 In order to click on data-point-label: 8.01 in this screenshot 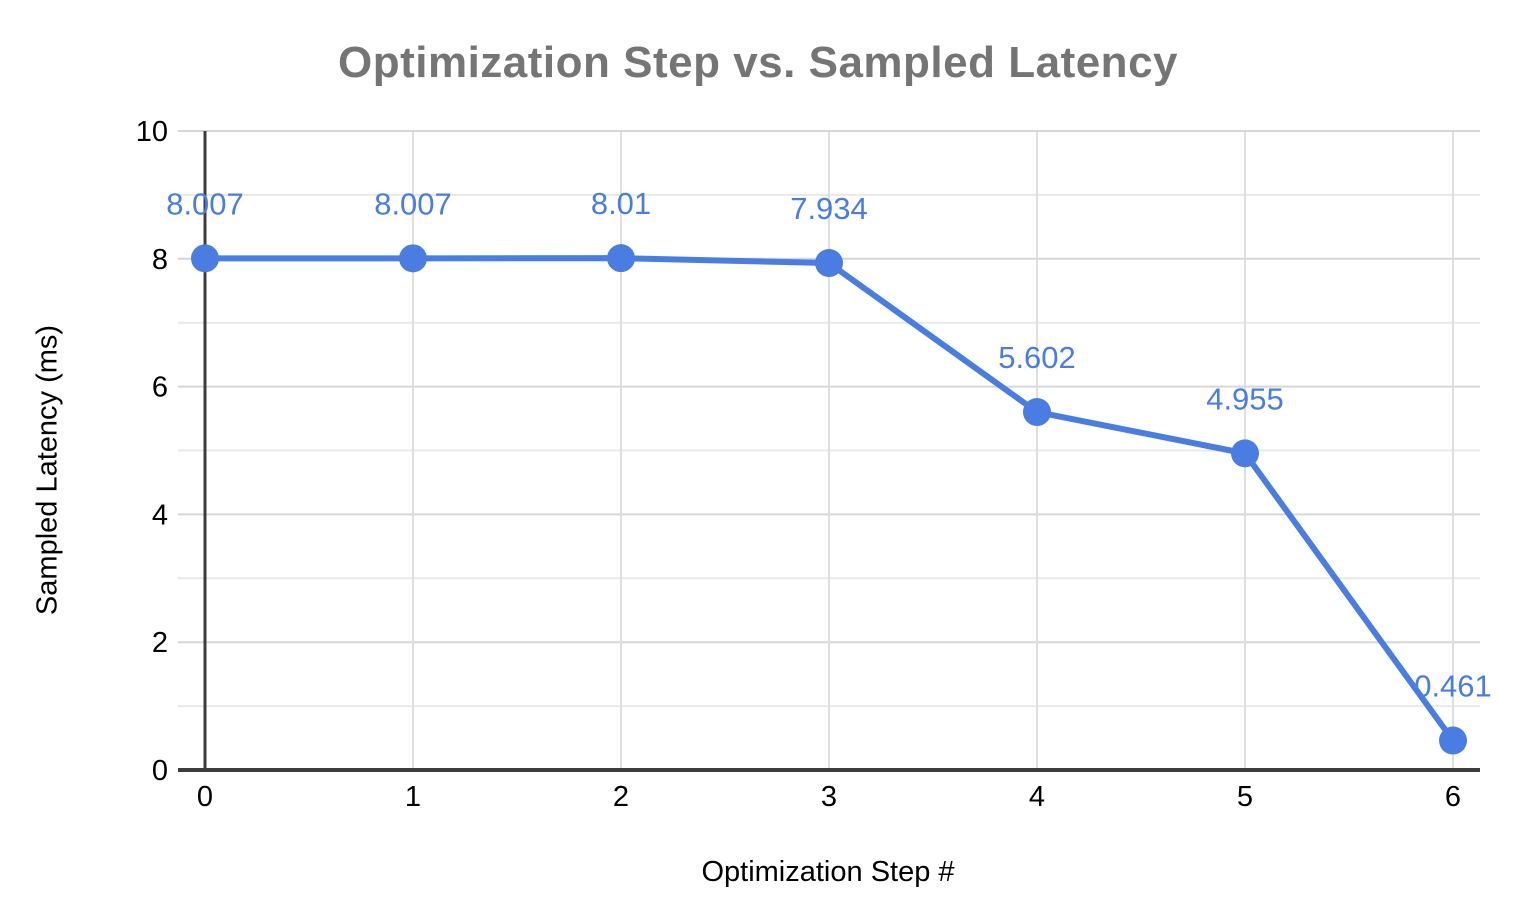, I will do `click(621, 203)`.